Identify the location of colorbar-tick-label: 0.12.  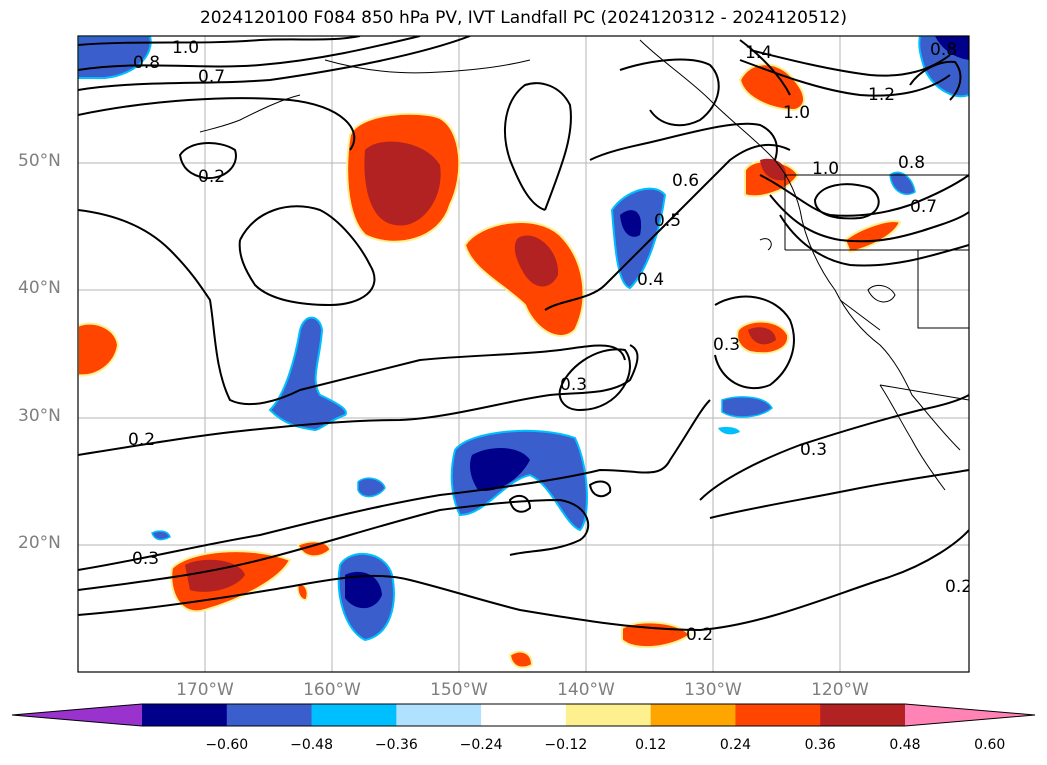
(651, 745).